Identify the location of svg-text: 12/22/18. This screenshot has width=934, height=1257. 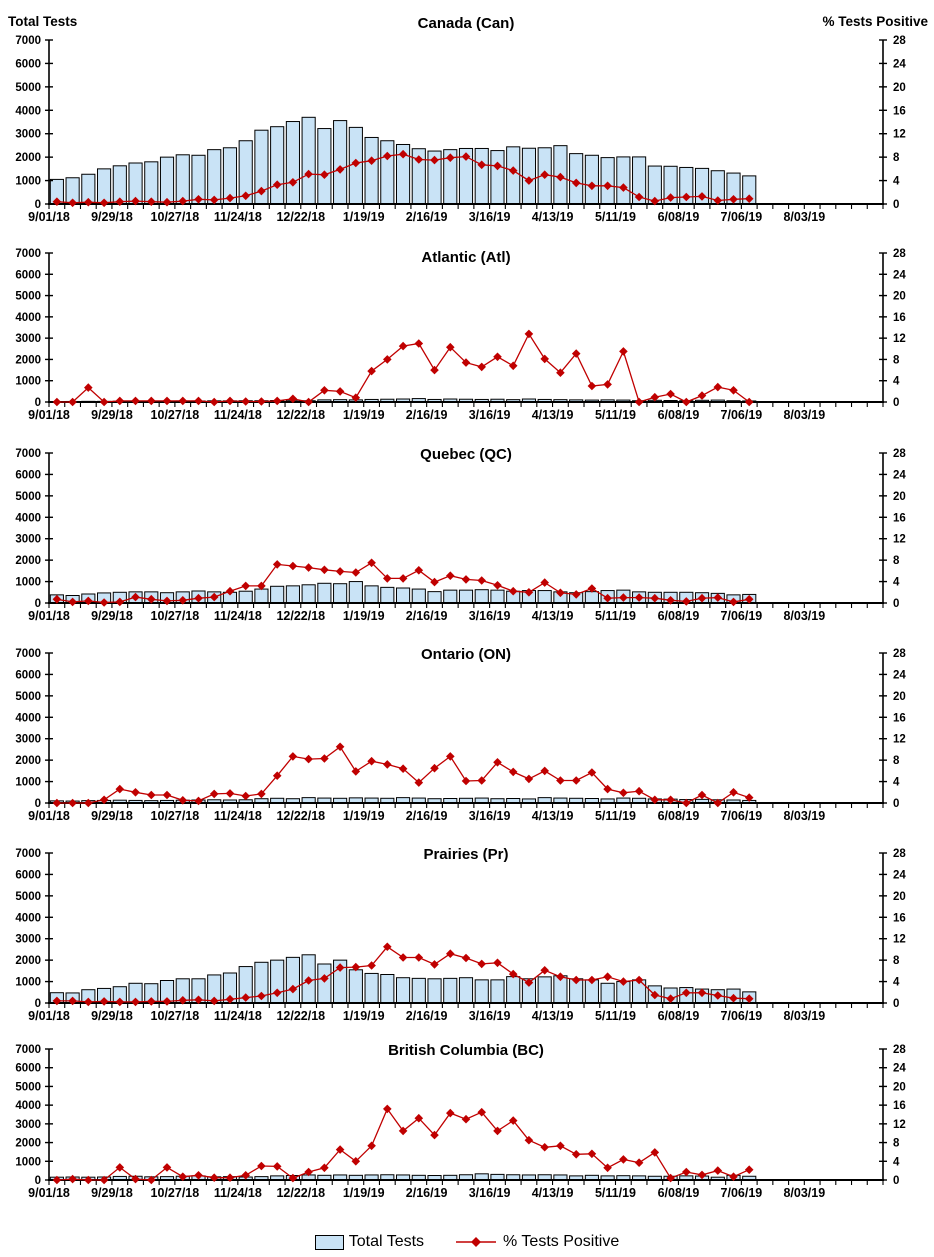
(300, 415).